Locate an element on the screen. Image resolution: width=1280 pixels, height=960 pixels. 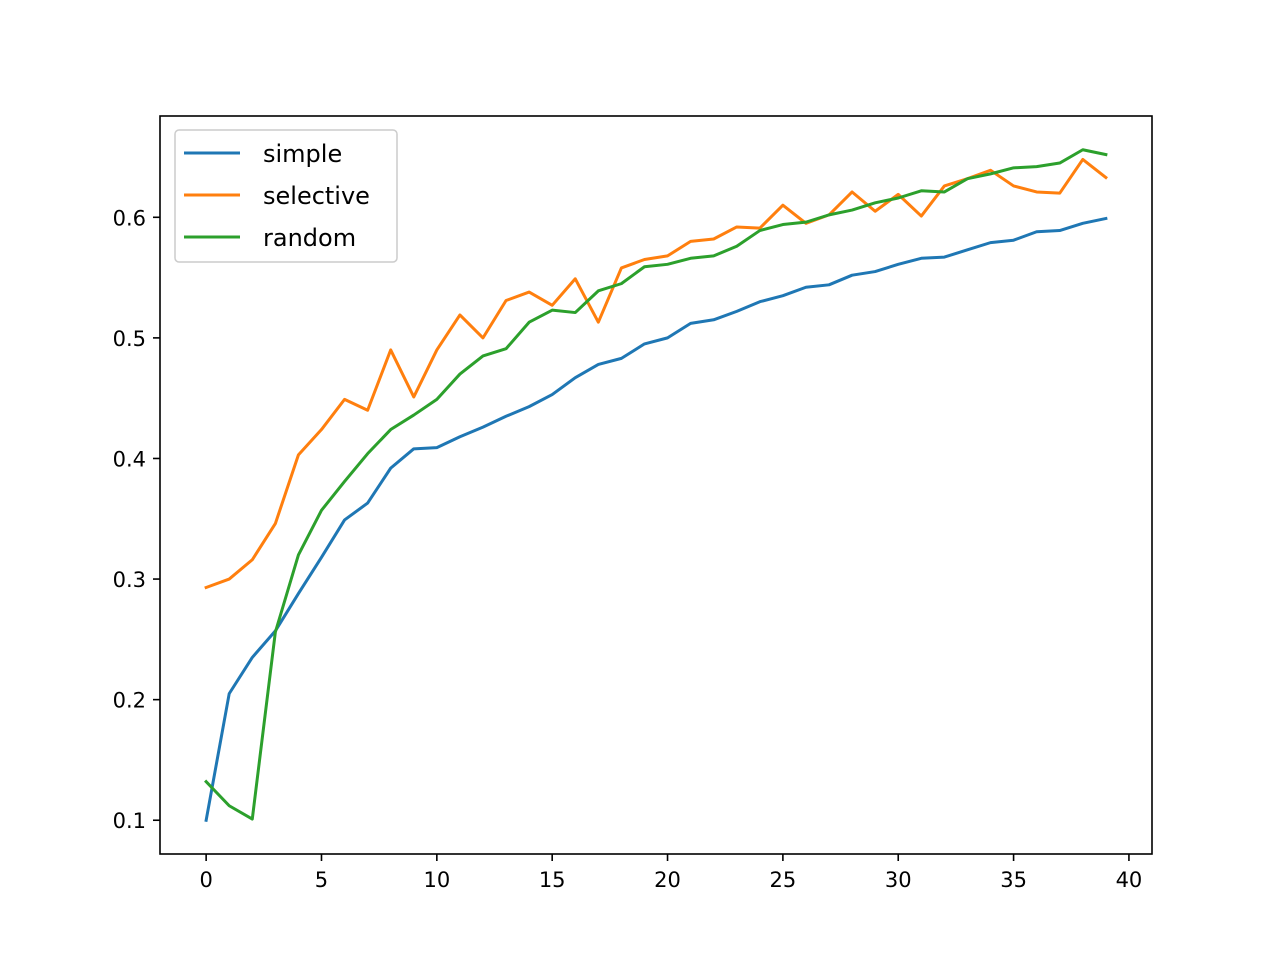
legend-label-selective: selective is located at coordinates (316, 196).